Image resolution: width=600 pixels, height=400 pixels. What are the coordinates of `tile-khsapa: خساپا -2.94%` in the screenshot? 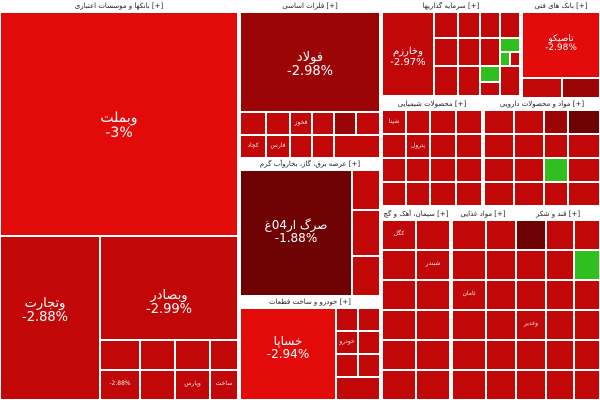 It's located at (288, 354).